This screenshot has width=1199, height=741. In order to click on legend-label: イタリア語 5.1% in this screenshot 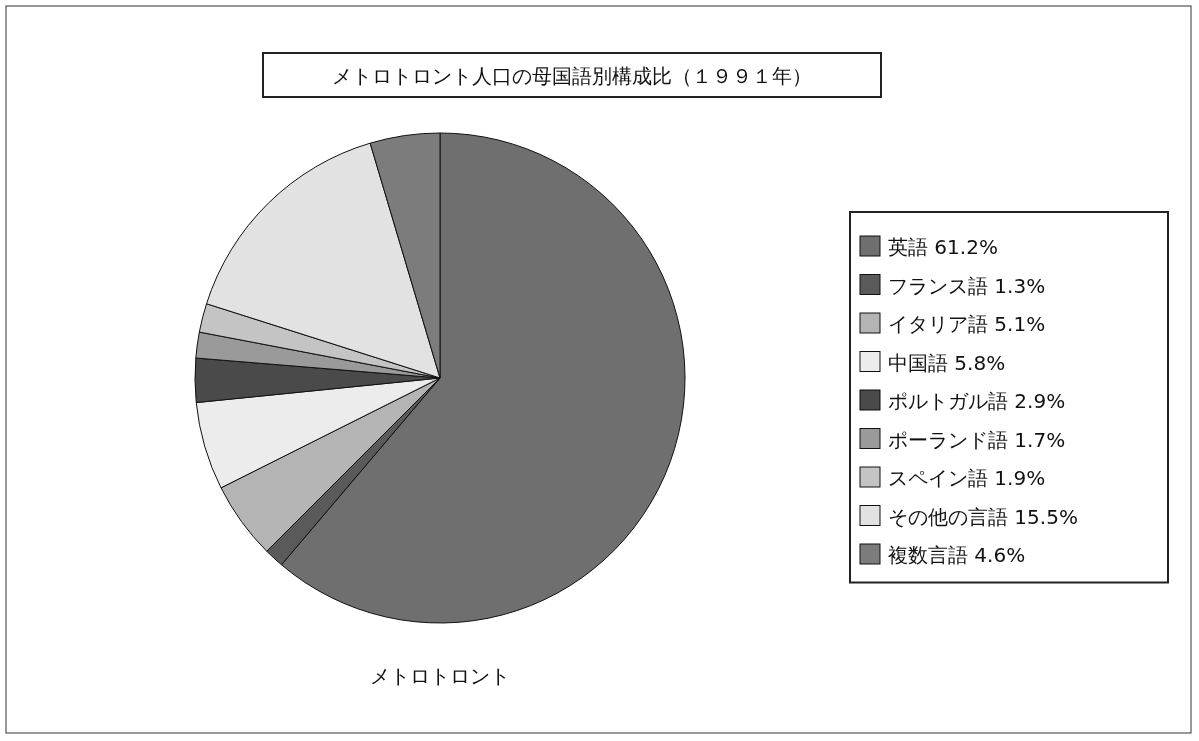, I will do `click(967, 324)`.